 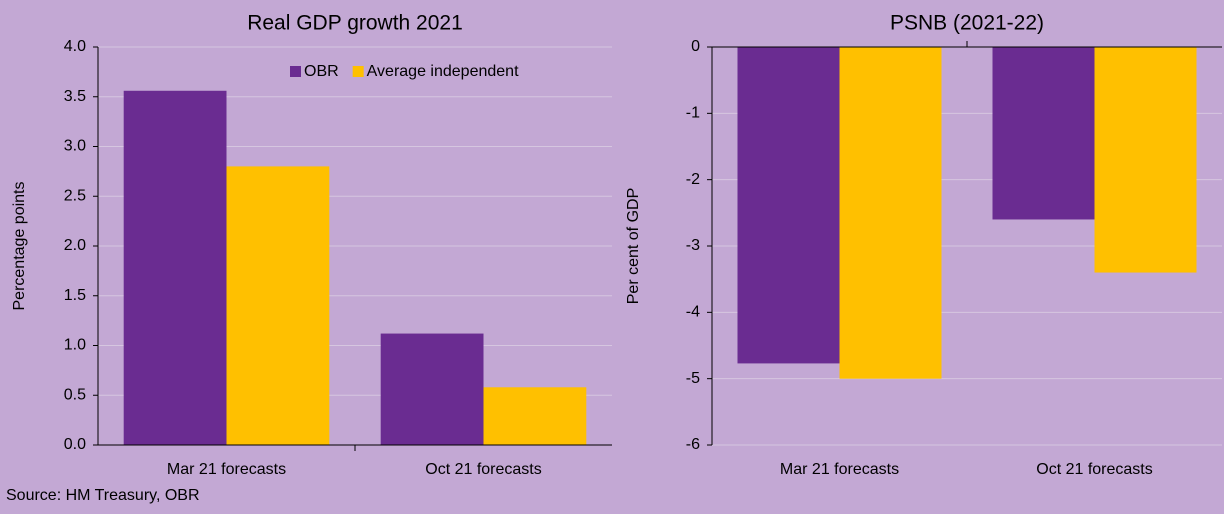 What do you see at coordinates (75, 444) in the screenshot?
I see `y-tick-label: 0.0` at bounding box center [75, 444].